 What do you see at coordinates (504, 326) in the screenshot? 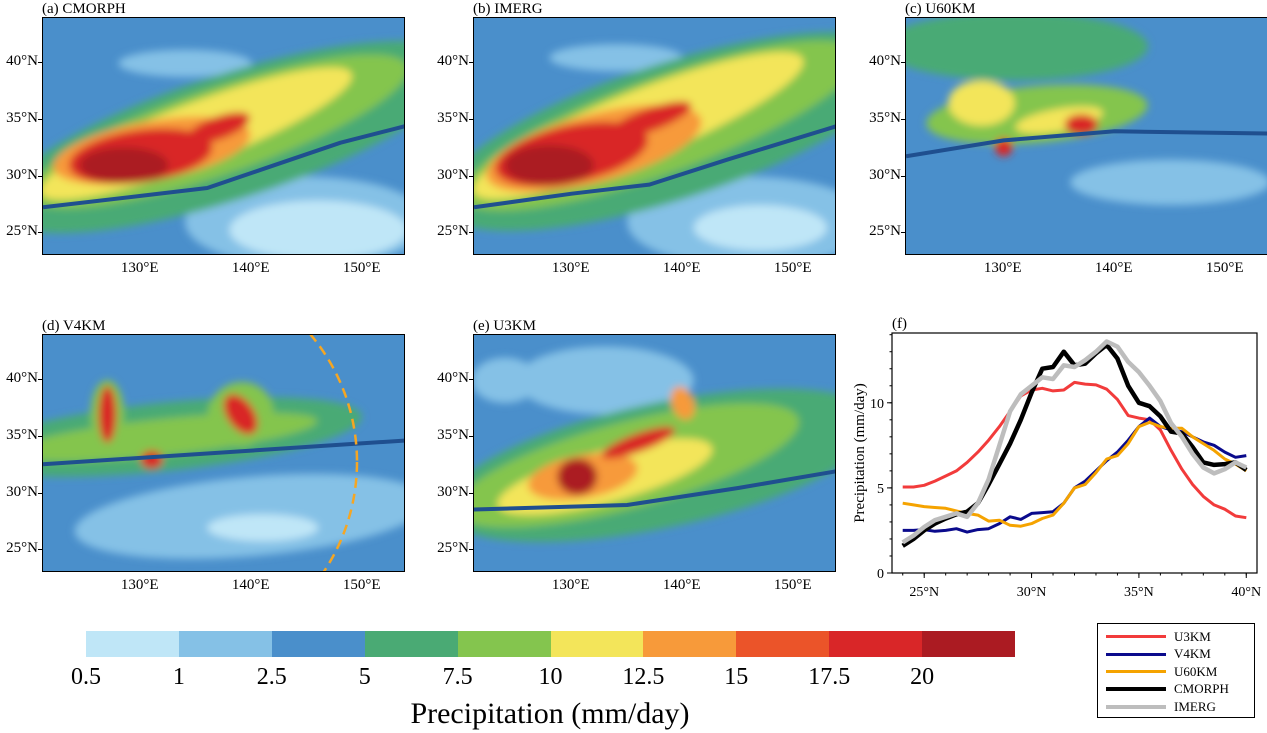
I see `panel-title: (e) U3KM` at bounding box center [504, 326].